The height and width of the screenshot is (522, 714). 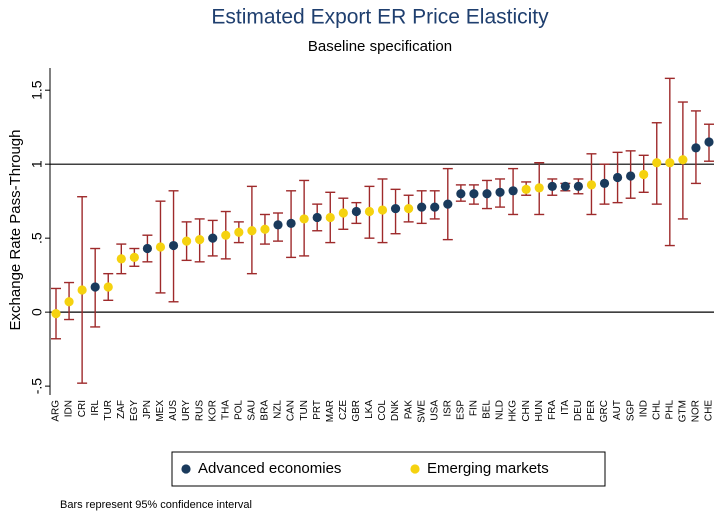 I want to click on x-tick-label: FRA, so click(x=552, y=410).